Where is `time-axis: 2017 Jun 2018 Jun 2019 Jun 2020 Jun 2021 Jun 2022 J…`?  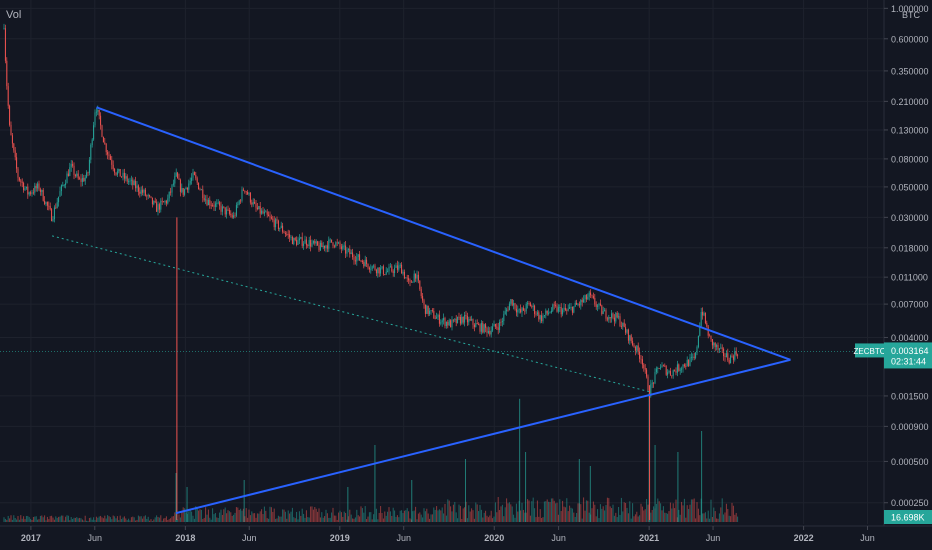 time-axis: 2017 Jun 2018 Jun 2019 Jun 2020 Jun 2021 Jun 2022 J… is located at coordinates (448, 534).